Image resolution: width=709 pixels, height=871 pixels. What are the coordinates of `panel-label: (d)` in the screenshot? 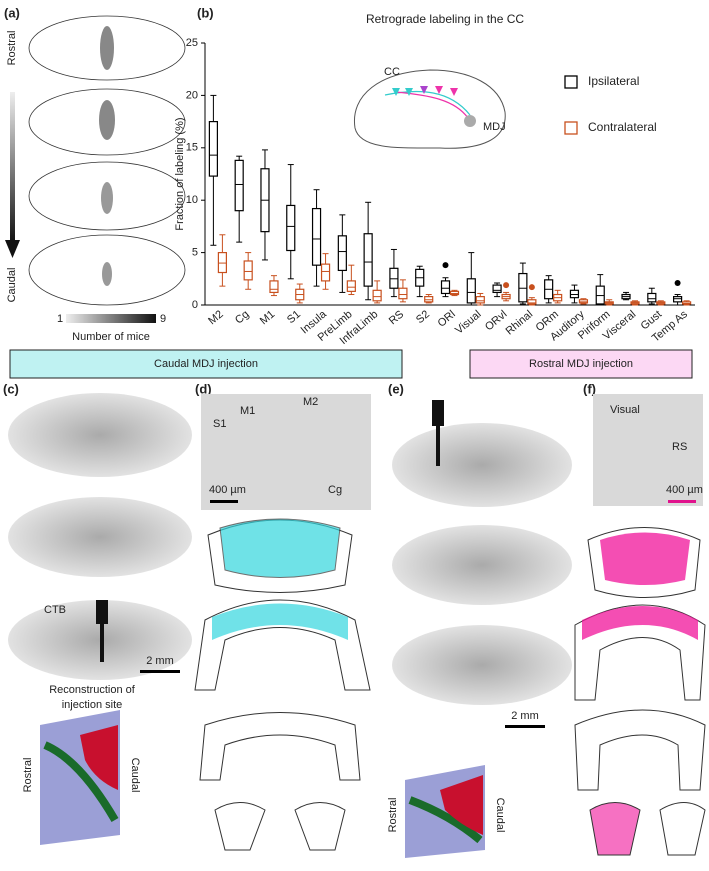 It's located at (203, 388).